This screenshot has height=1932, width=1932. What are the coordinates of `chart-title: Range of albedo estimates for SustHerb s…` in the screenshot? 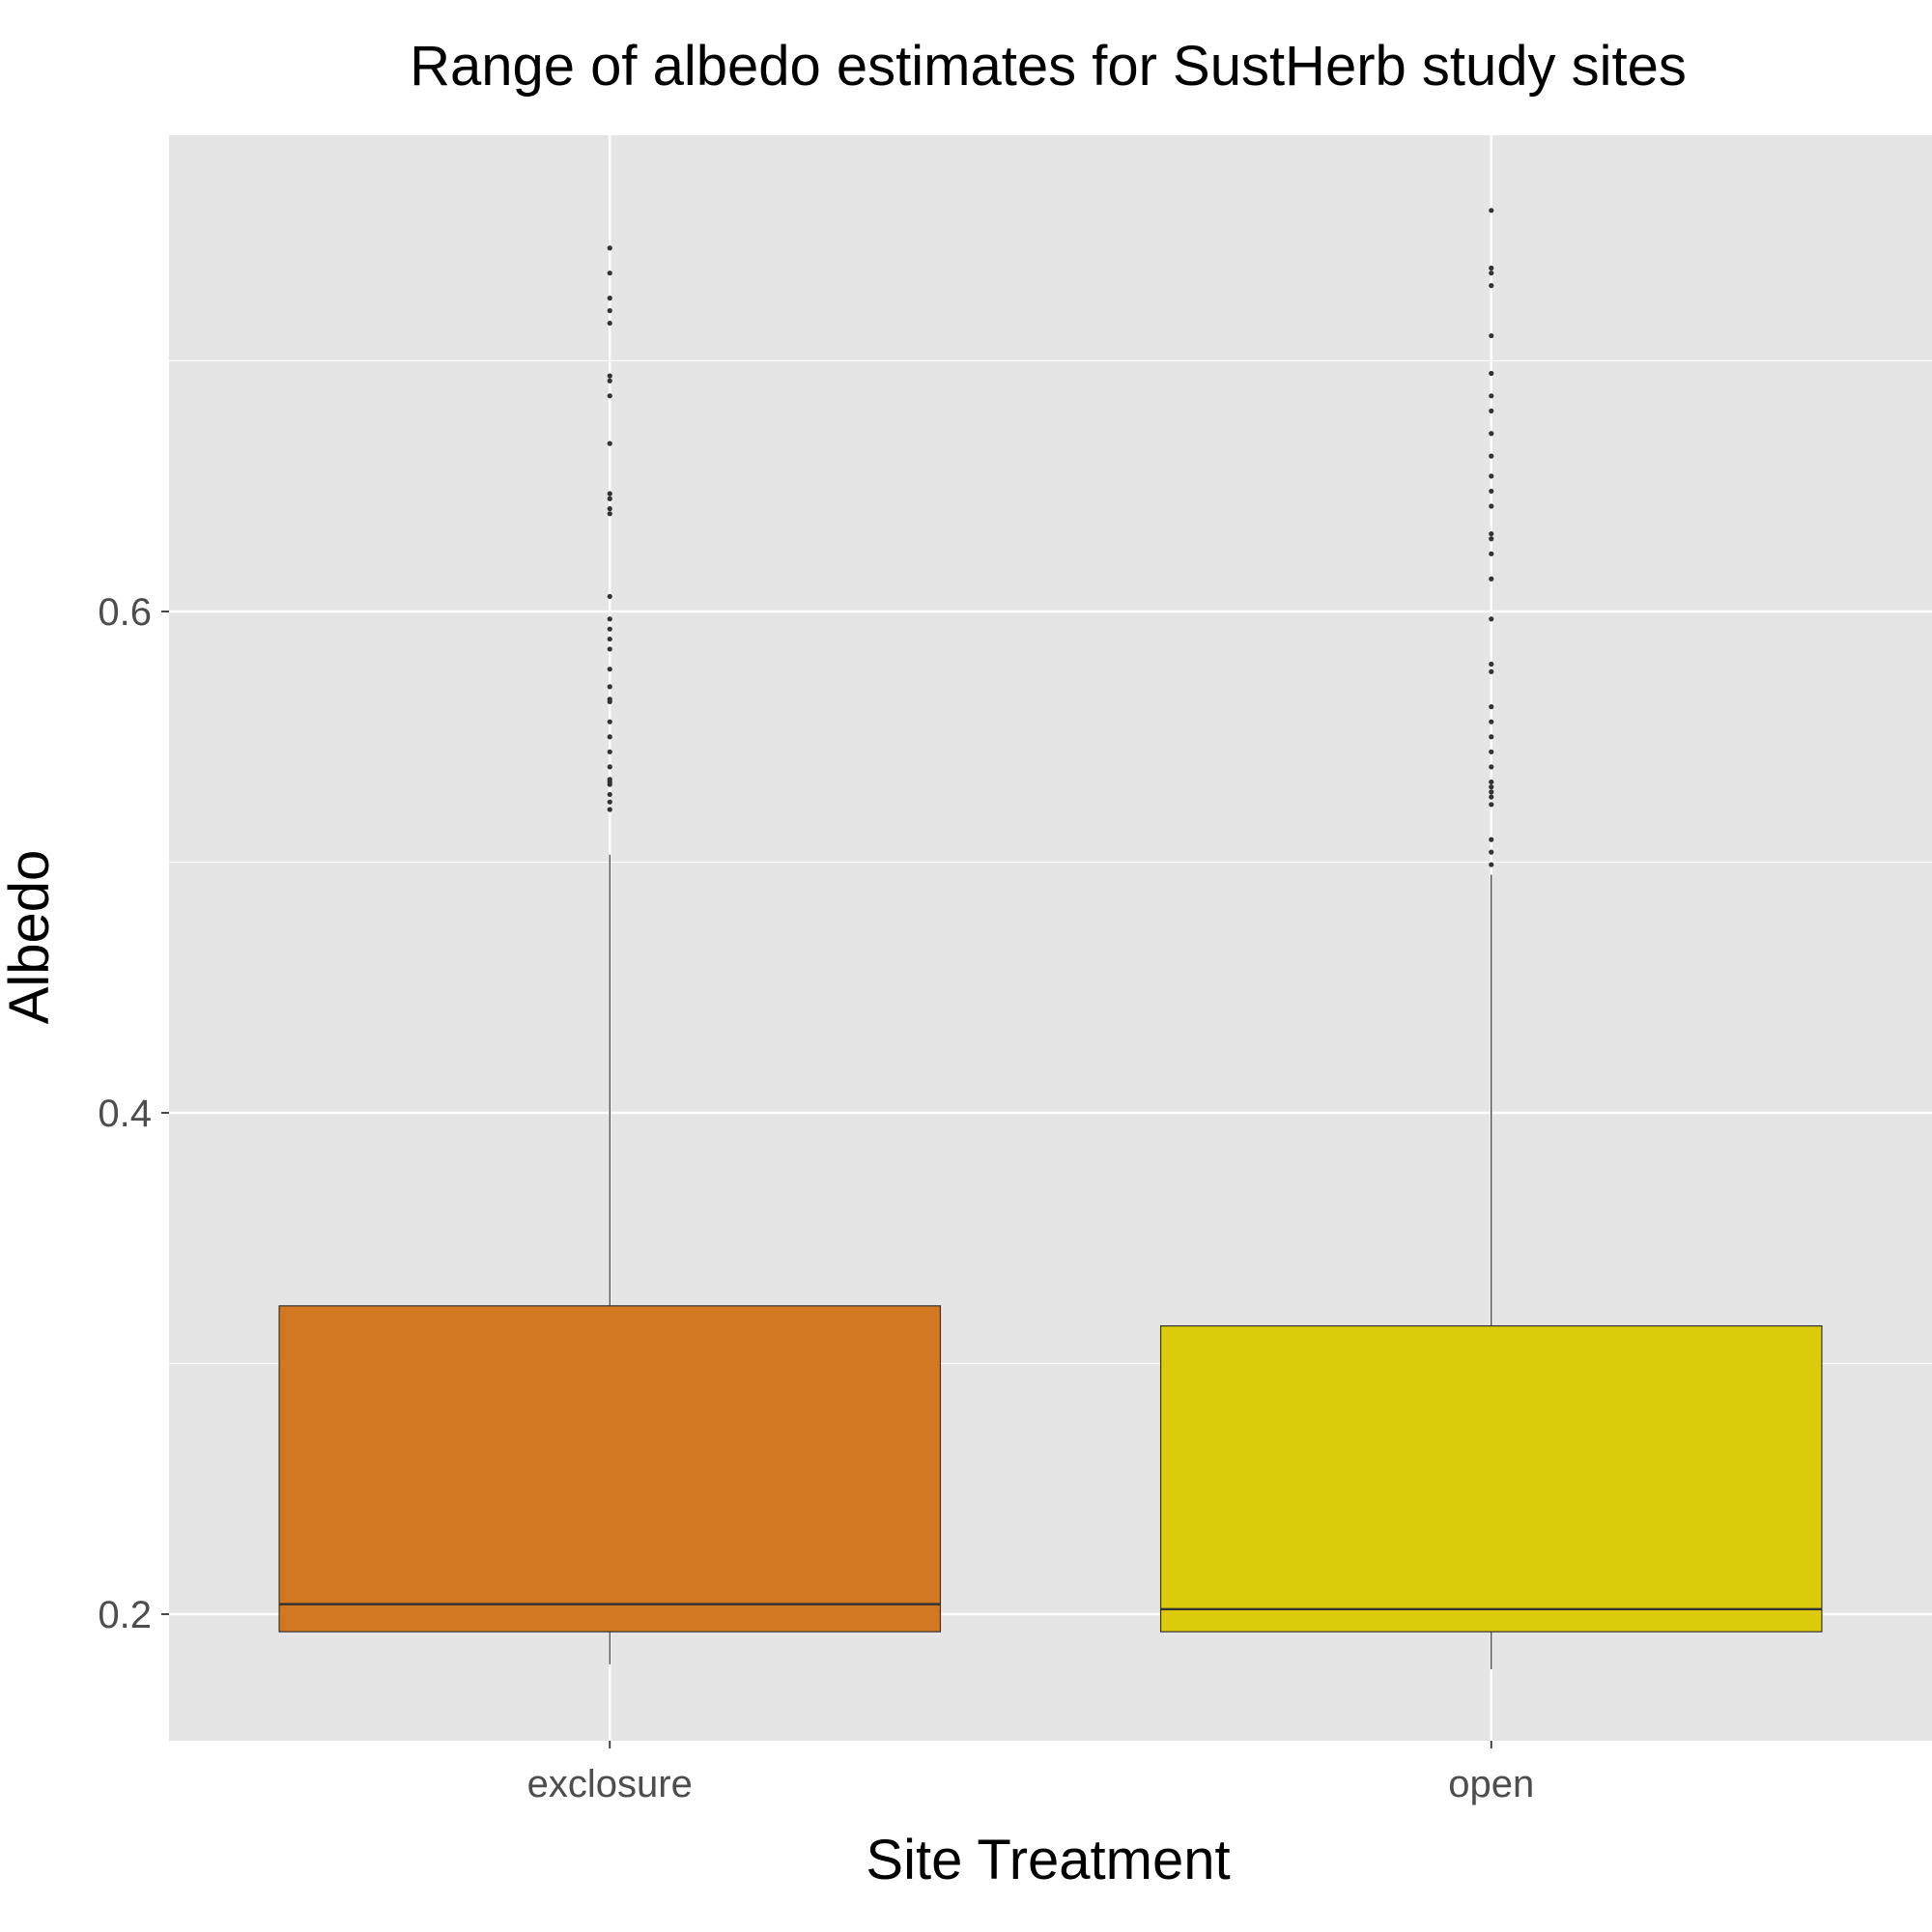 It's located at (1048, 66).